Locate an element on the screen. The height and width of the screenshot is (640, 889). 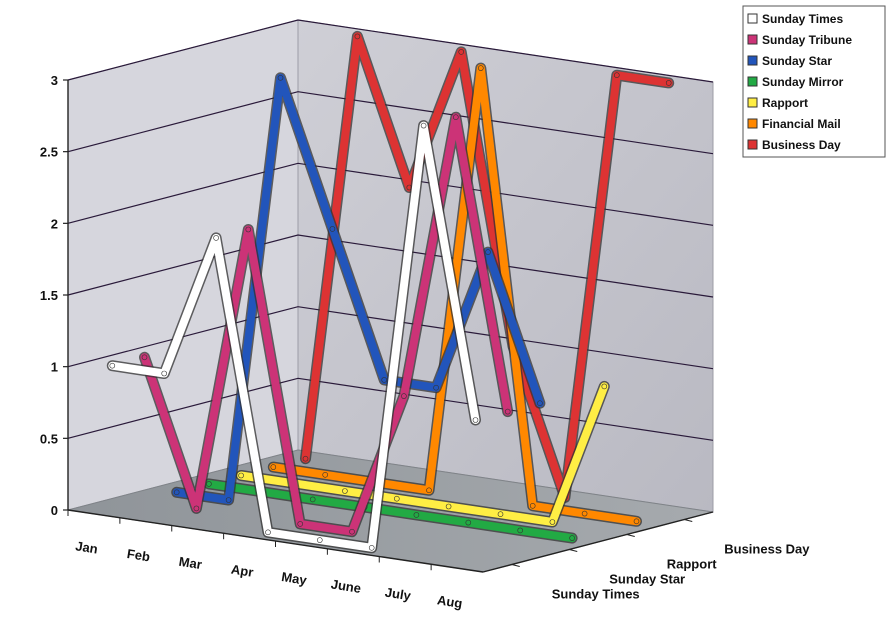
legend-label: Financial Mail is located at coordinates (801, 124).